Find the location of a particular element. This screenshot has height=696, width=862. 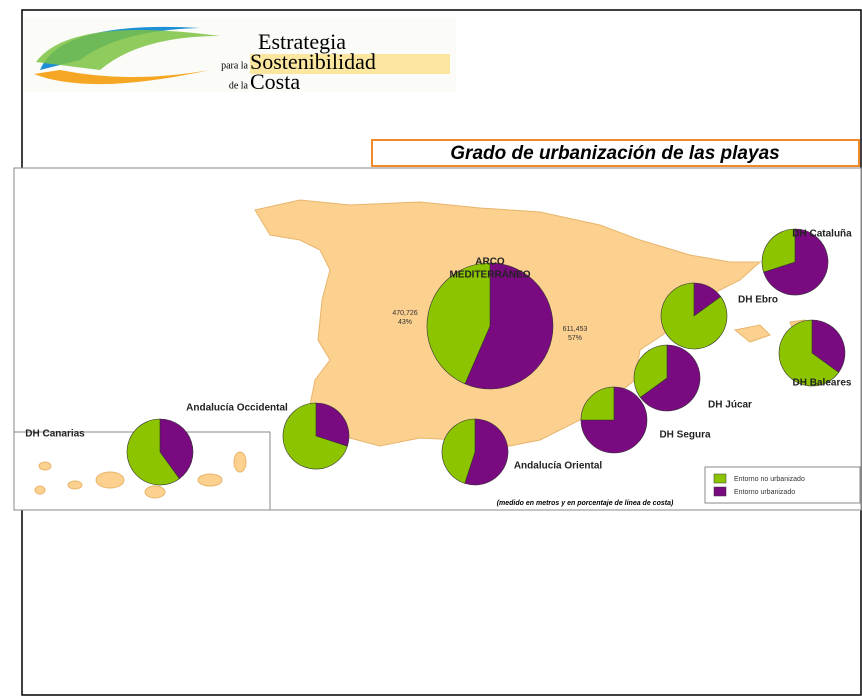

logo-text: para la is located at coordinates (234, 65).